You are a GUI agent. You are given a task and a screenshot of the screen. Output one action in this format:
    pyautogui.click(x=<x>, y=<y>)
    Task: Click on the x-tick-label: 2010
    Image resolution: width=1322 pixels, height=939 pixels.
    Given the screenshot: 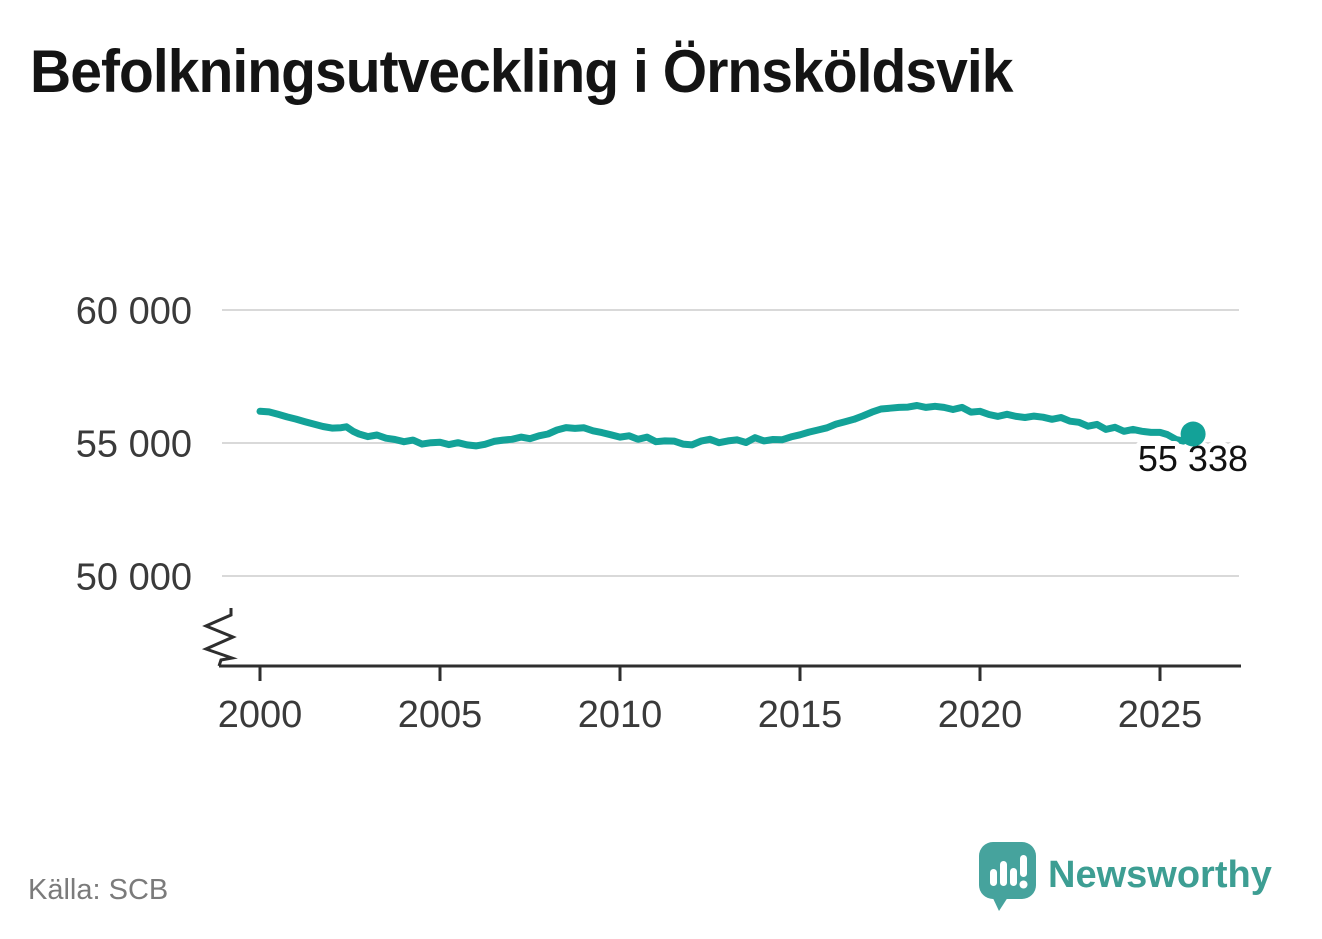 What is the action you would take?
    pyautogui.click(x=620, y=715)
    